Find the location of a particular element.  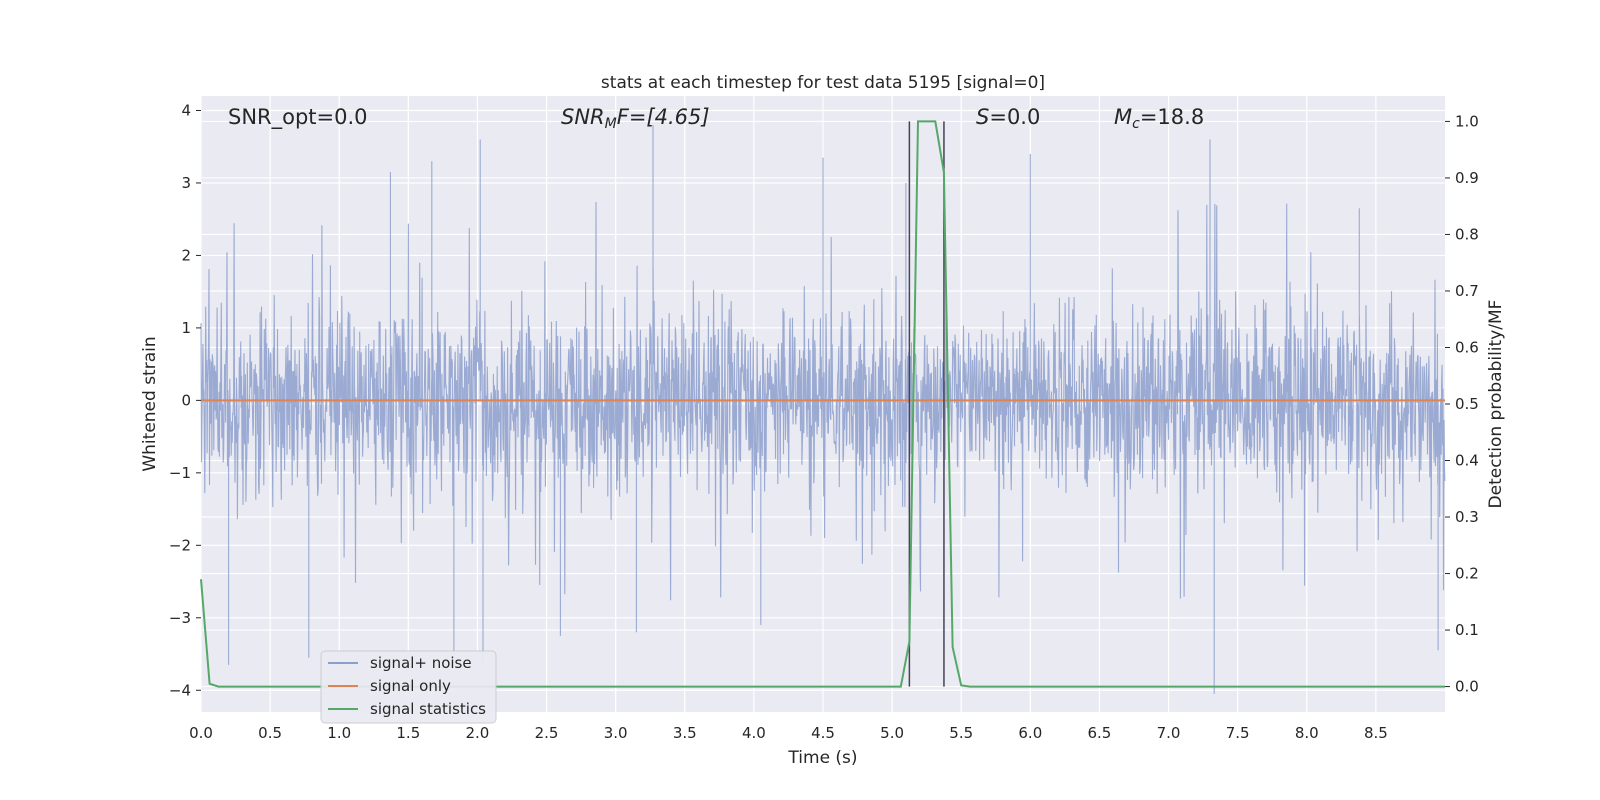

y-tick-2: 2 is located at coordinates (186, 255).